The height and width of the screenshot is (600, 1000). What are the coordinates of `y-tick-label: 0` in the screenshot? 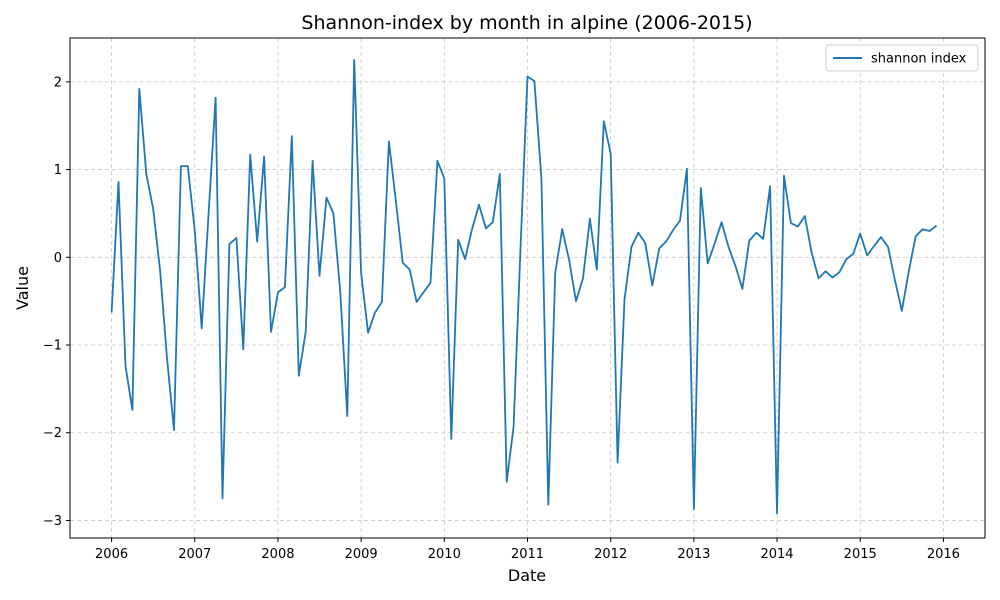 It's located at (58, 258).